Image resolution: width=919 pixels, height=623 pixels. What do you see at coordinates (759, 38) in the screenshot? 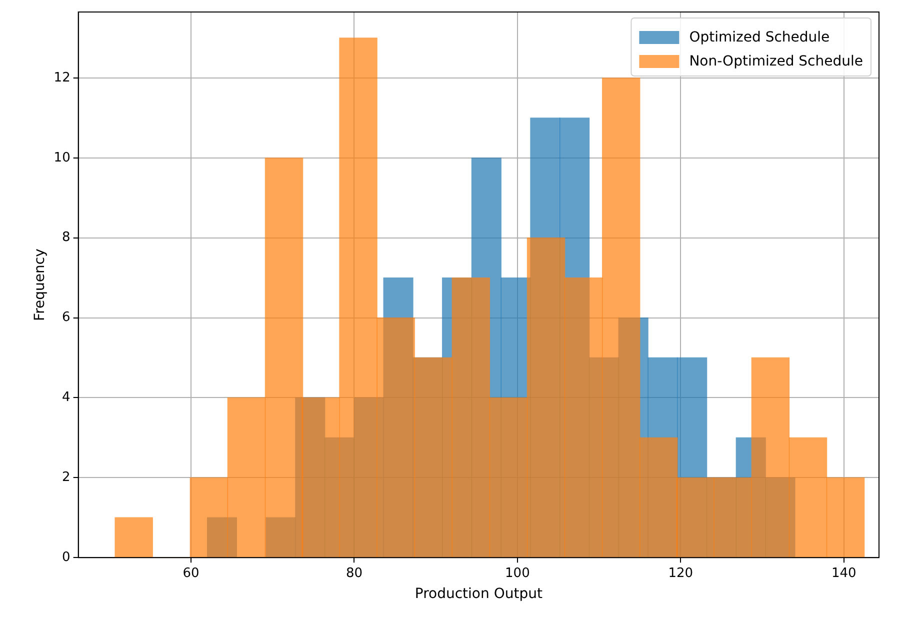
I see `legend-label: Optimized Schedule` at bounding box center [759, 38].